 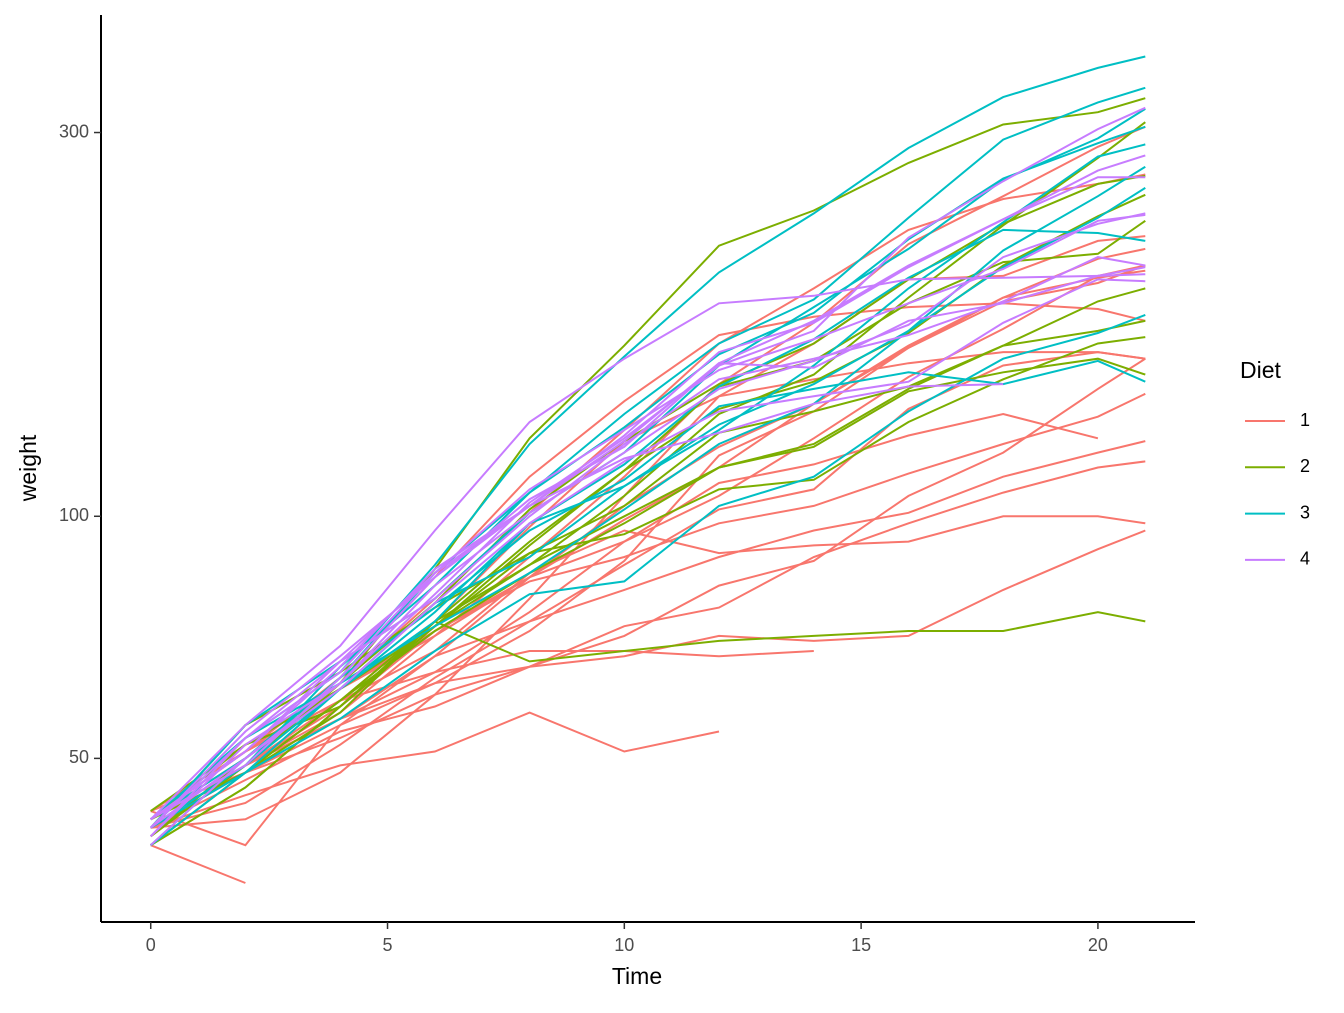 What do you see at coordinates (74, 131) in the screenshot?
I see `y-tick-label: 300` at bounding box center [74, 131].